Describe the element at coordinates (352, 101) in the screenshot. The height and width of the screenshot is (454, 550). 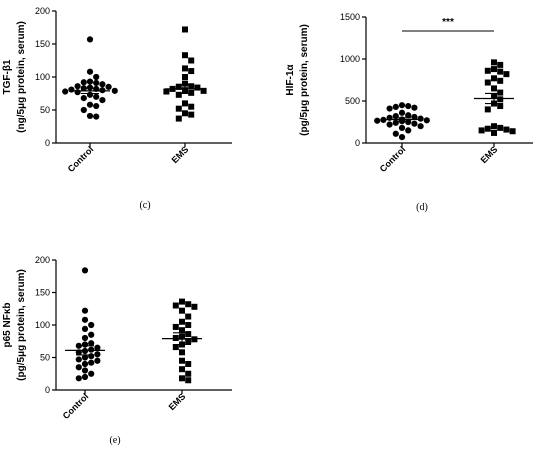
I see `y-tick-label: 500` at that location.